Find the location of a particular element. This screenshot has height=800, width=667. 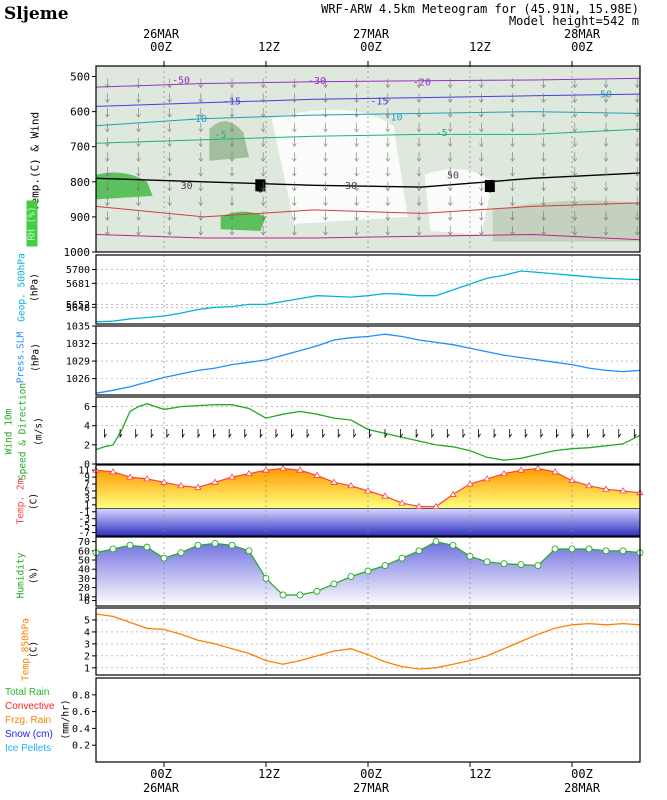

temp2m-ytick-label-8: 9 is located at coordinates (87, 478).